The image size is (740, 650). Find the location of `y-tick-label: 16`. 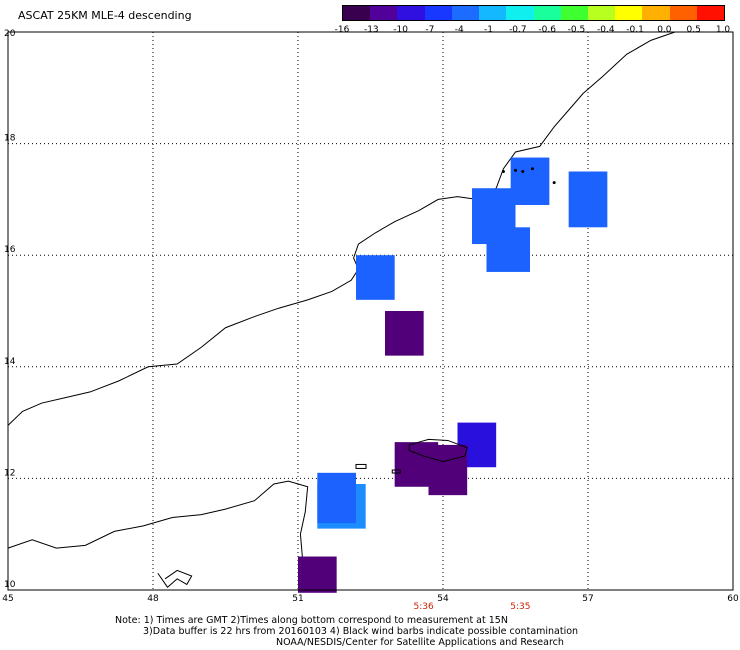

y-tick-label: 16 is located at coordinates (10, 250).